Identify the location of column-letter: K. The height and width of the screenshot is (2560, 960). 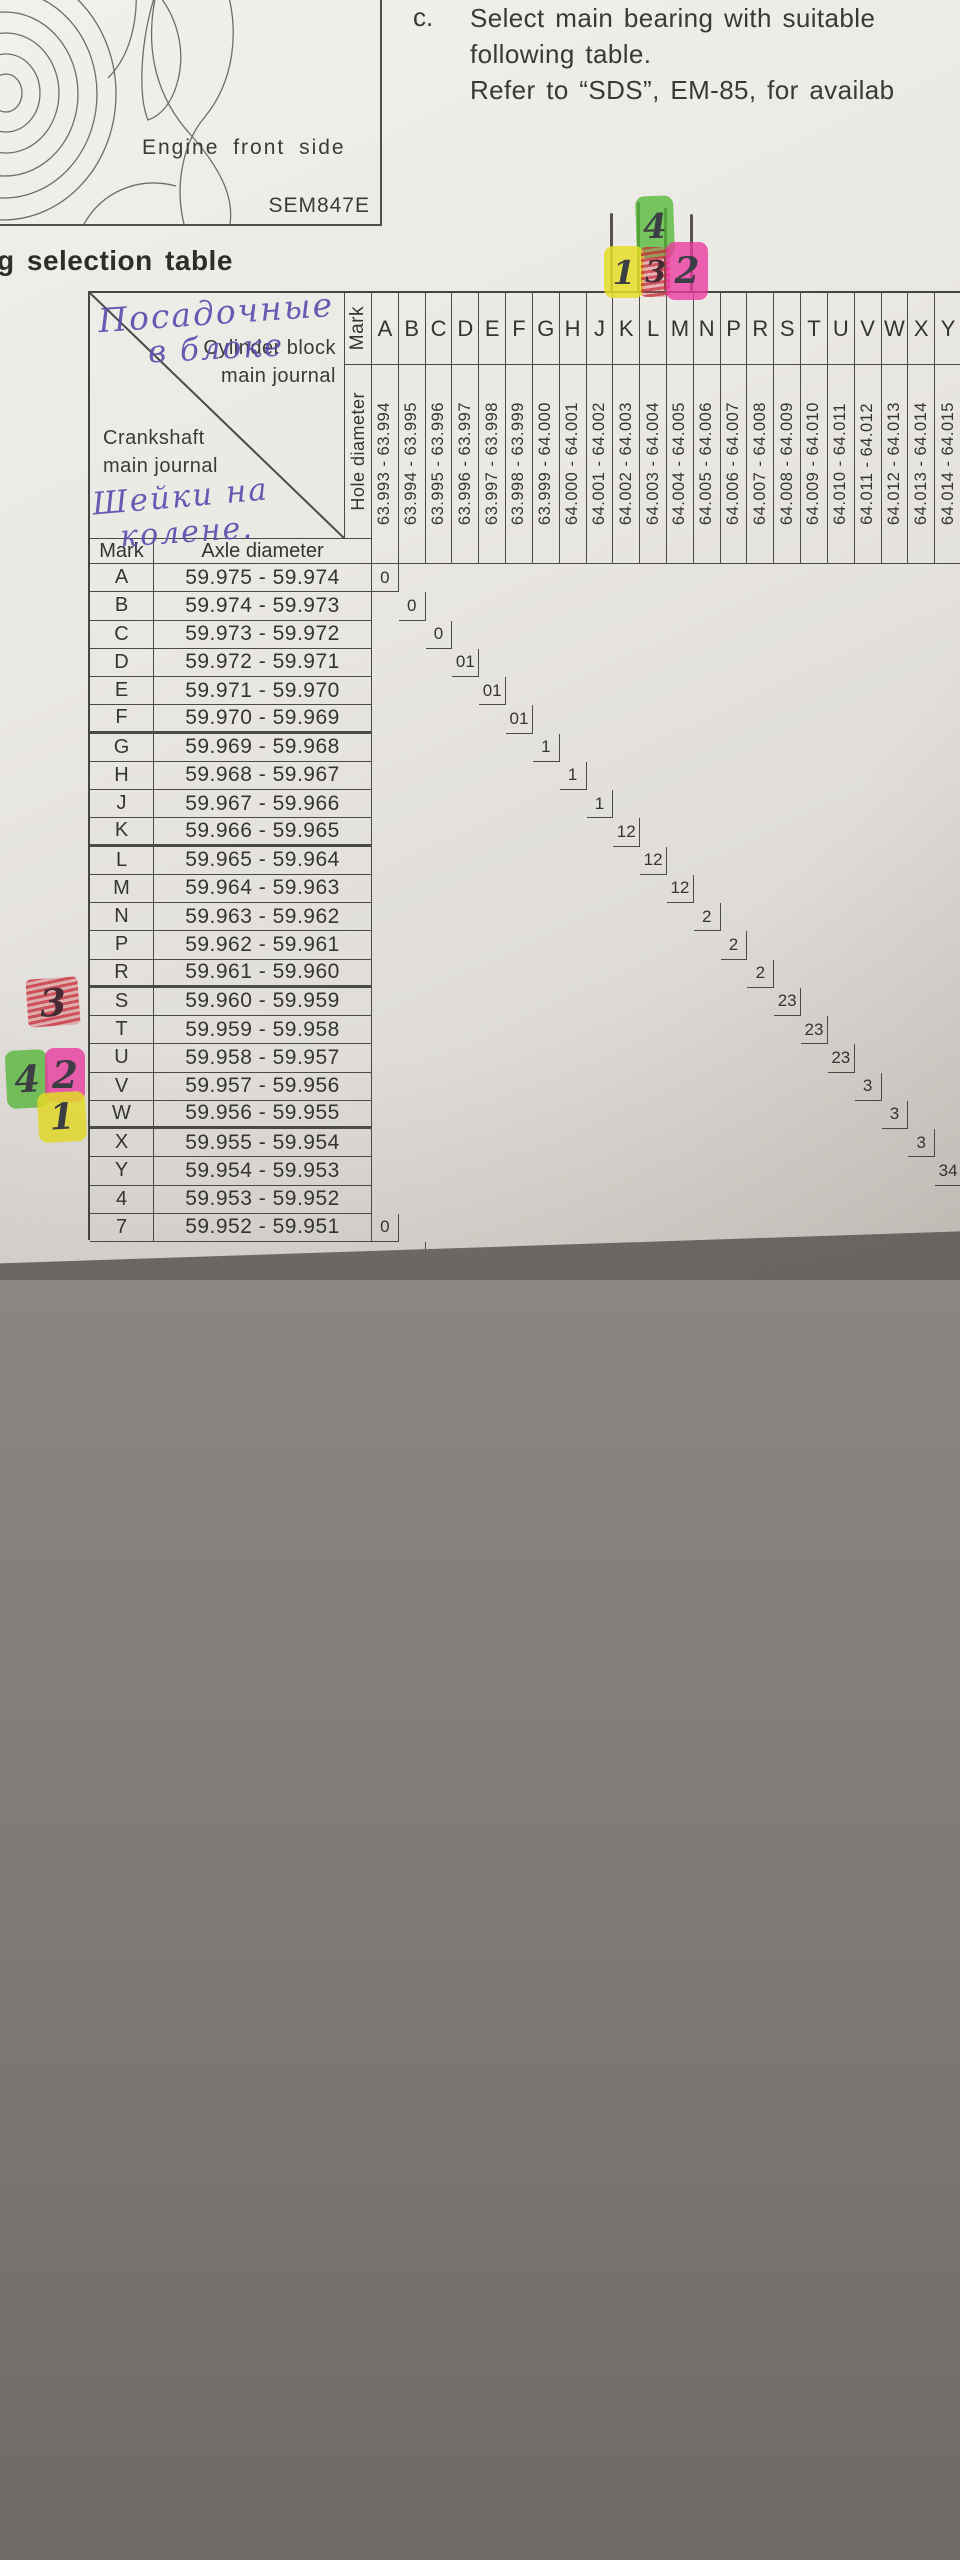
(626, 329).